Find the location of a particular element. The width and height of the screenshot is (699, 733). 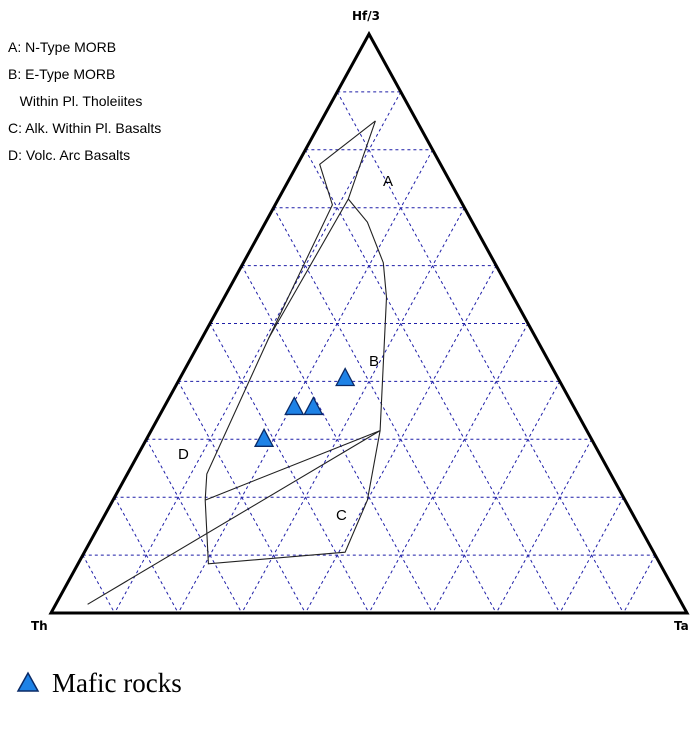

field-legend-b-cont: Within Pl. Tholeiites is located at coordinates (75, 101).